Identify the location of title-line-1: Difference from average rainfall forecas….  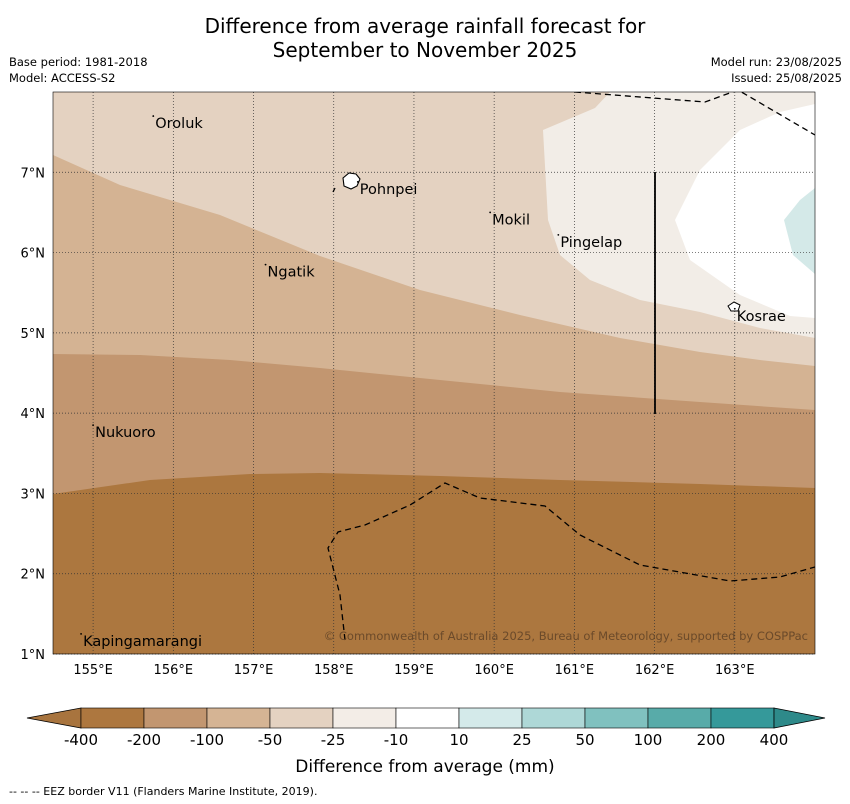
(425, 26).